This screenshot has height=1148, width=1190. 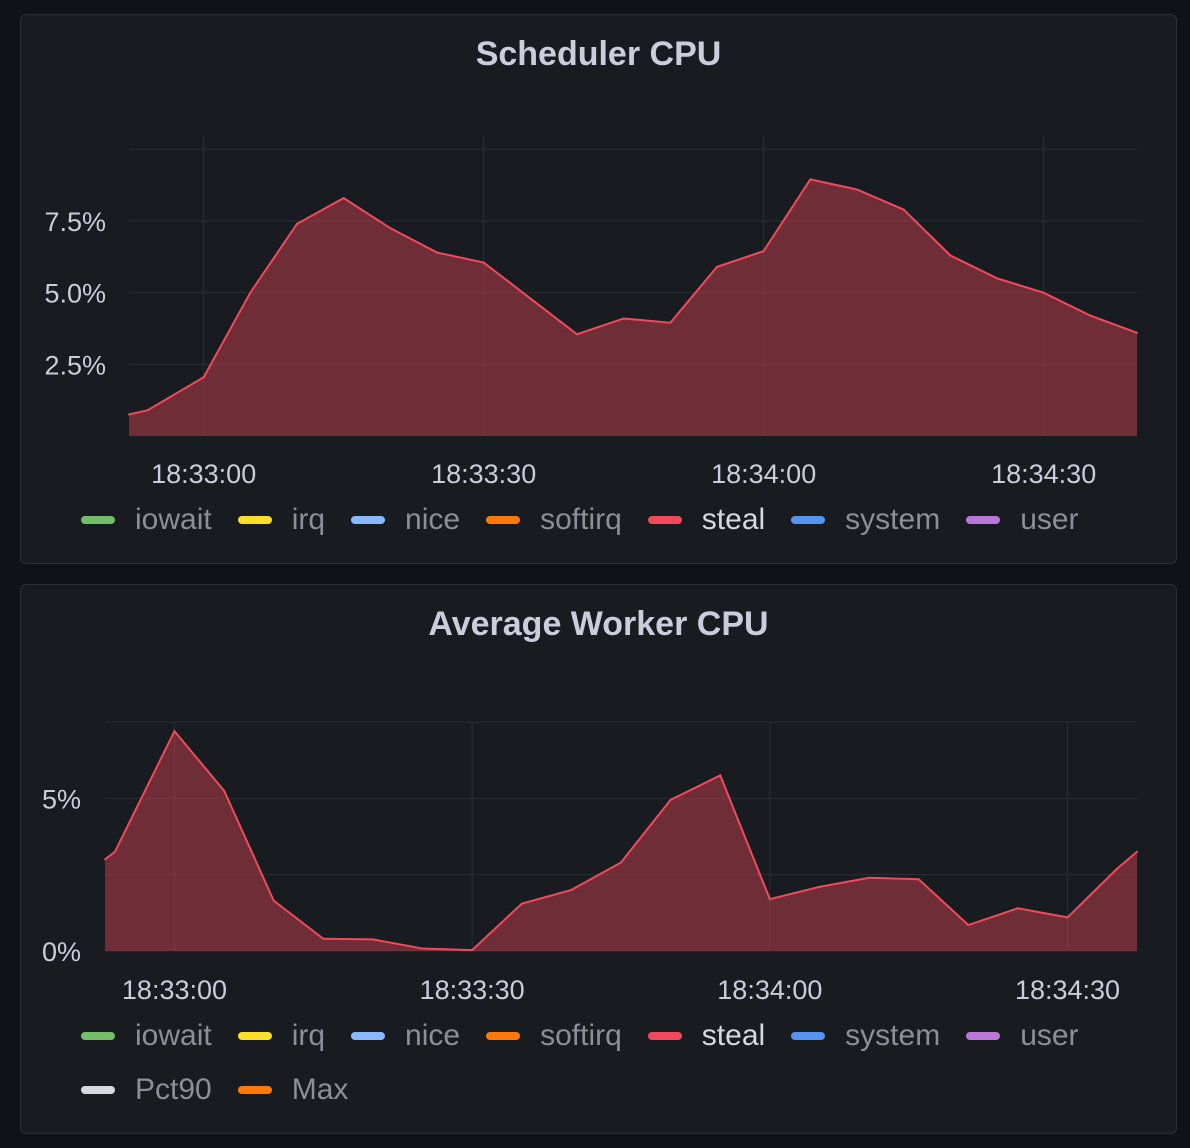 I want to click on y-tick-label: 2.5%, so click(x=75, y=365).